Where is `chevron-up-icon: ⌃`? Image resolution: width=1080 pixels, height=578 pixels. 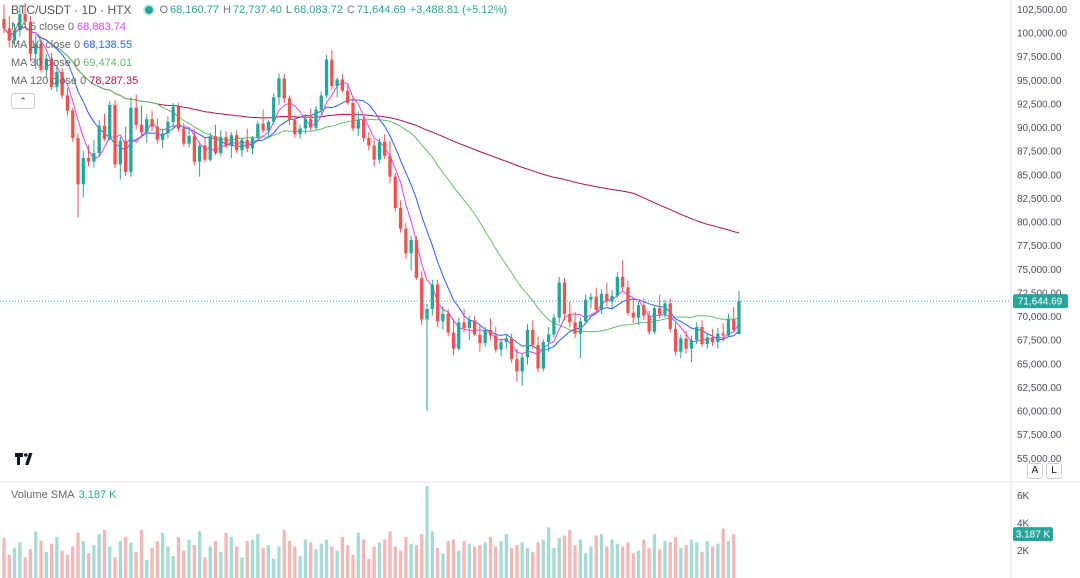 chevron-up-icon: ⌃ is located at coordinates (23, 101).